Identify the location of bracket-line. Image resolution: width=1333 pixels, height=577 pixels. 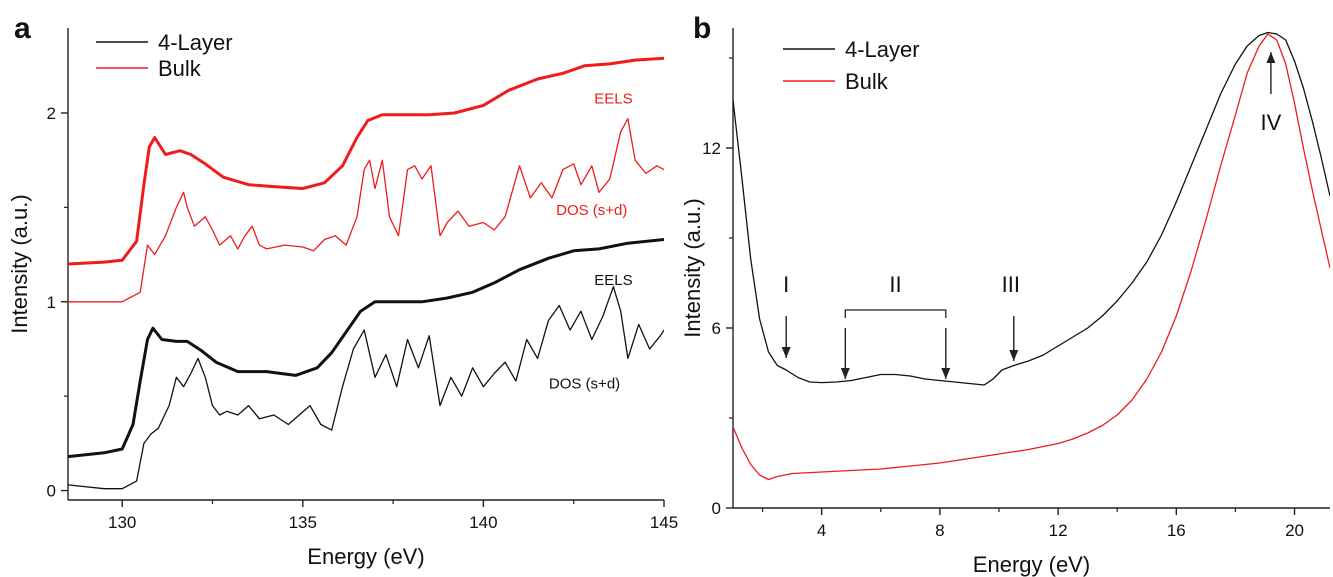
(895, 313).